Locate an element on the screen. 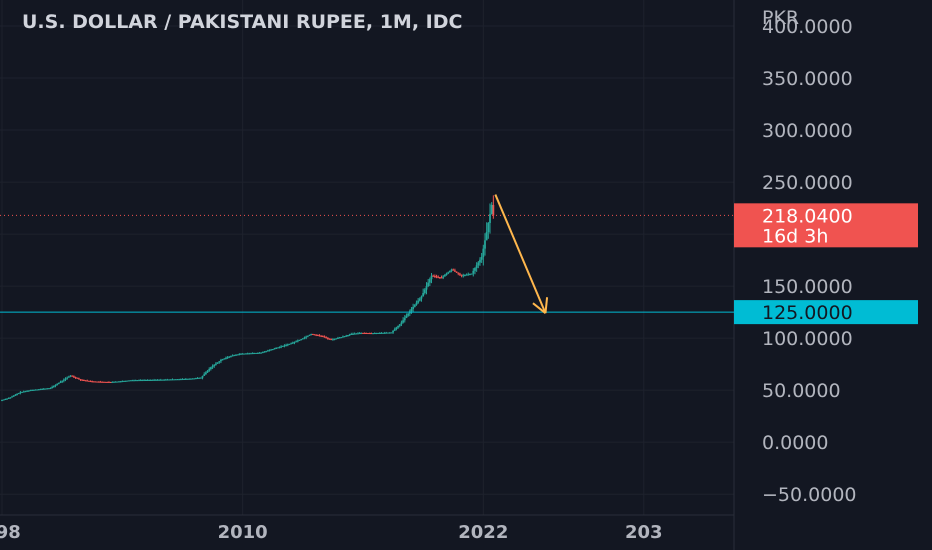 The image size is (932, 550). chart-title: U.S. DOLLAR / PAKISTANI RUPEE, 1M, IDC is located at coordinates (242, 22).